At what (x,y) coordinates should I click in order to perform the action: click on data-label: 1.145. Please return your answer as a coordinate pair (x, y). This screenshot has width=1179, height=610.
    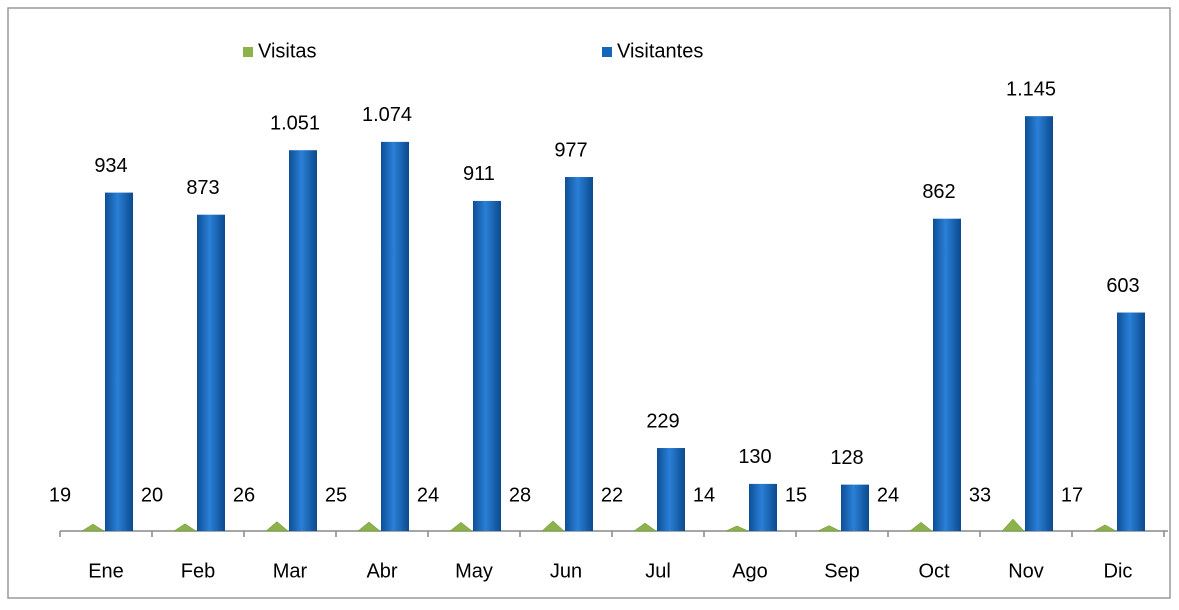
    Looking at the image, I should click on (1031, 89).